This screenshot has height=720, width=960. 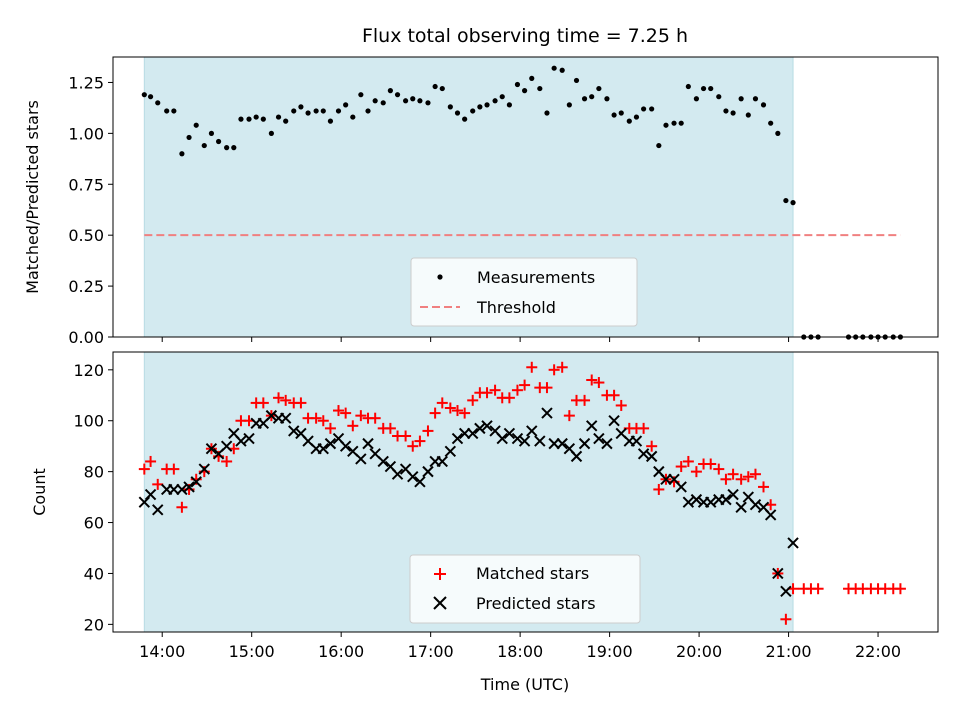 I want to click on x-tick-label: 14:00, so click(x=162, y=651).